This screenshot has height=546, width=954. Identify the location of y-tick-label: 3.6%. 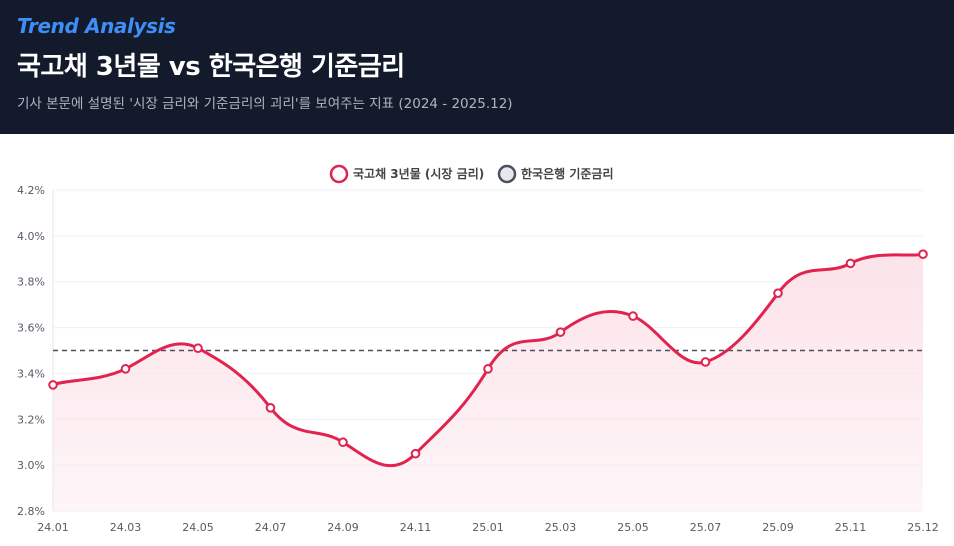
(31, 328).